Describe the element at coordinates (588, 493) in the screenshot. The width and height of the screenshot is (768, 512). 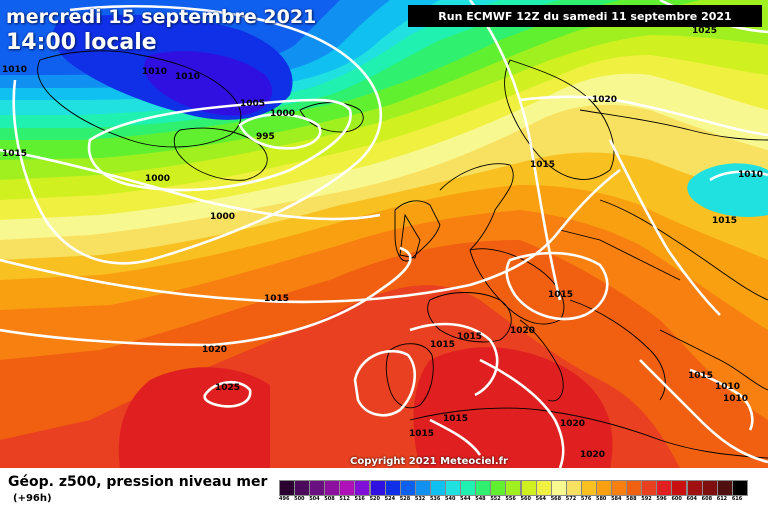
I see `scale-cell: 576` at that location.